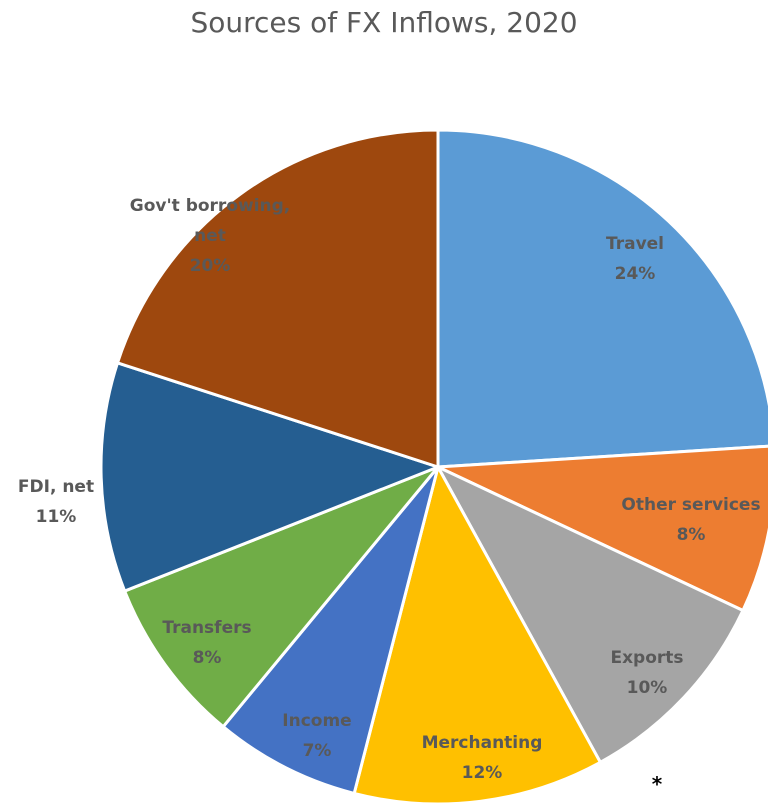 The width and height of the screenshot is (768, 806). What do you see at coordinates (482, 758) in the screenshot?
I see `slice-label-merchanting: Merchanting 12%` at bounding box center [482, 758].